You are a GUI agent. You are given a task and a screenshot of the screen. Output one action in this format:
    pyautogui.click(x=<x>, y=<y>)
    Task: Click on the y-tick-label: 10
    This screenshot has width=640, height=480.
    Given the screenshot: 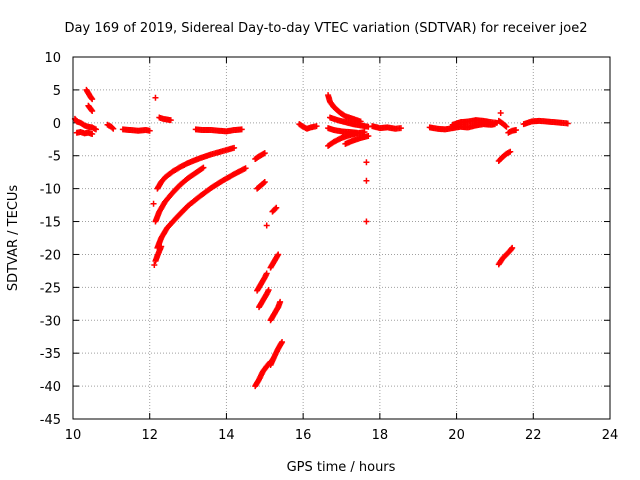 What is the action you would take?
    pyautogui.click(x=52, y=58)
    